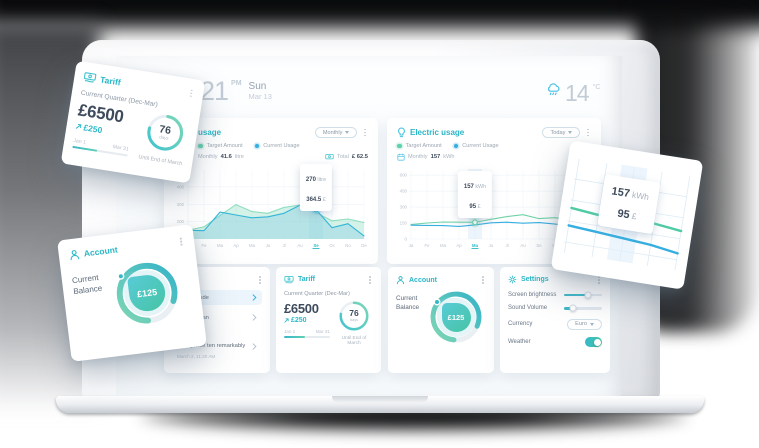 The height and width of the screenshot is (448, 759). Describe the element at coordinates (181, 221) in the screenshot. I see `svg-text: 200` at that location.